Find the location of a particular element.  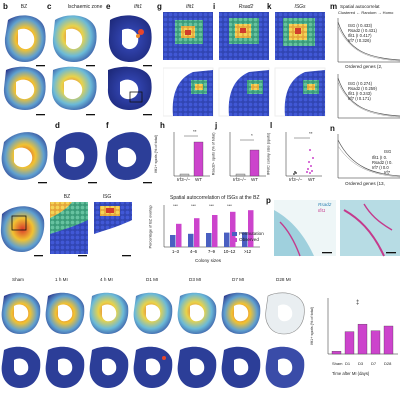

panel-label-p: p is located at coordinates (268, 200).